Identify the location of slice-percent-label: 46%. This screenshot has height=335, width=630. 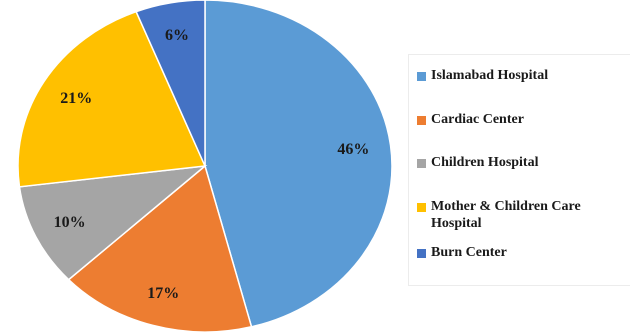
(353, 149).